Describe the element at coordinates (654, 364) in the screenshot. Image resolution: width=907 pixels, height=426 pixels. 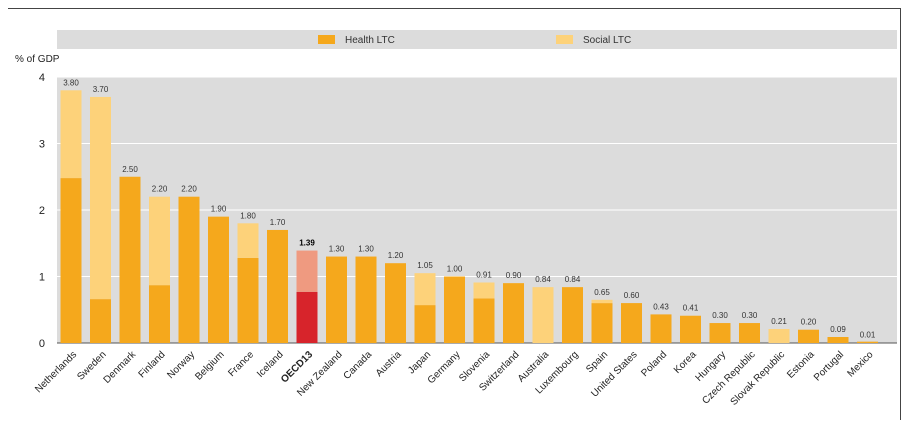
I see `category-label: Poland` at that location.